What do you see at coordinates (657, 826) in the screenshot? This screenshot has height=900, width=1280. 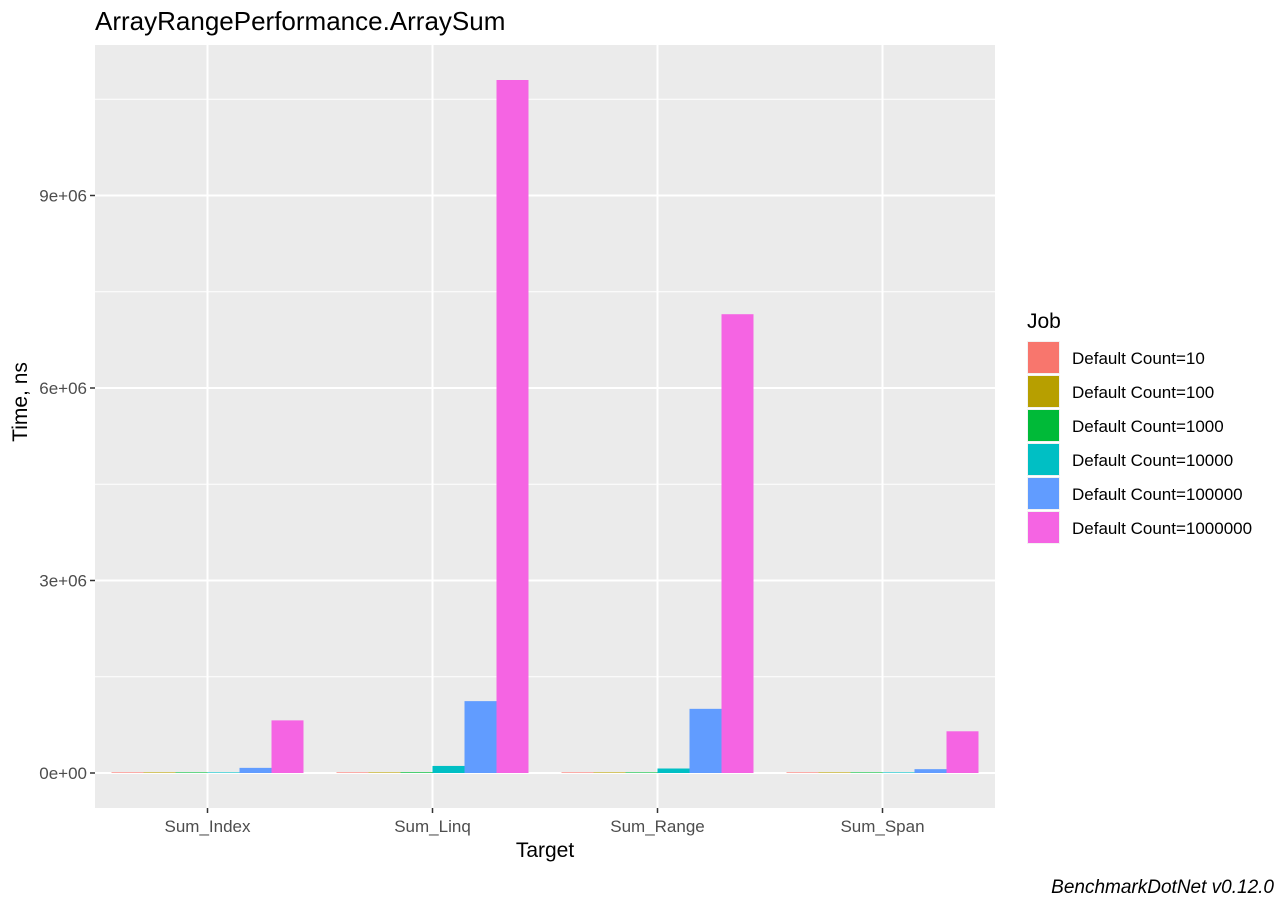 I see `x-tick-label: Sum_Range` at bounding box center [657, 826].